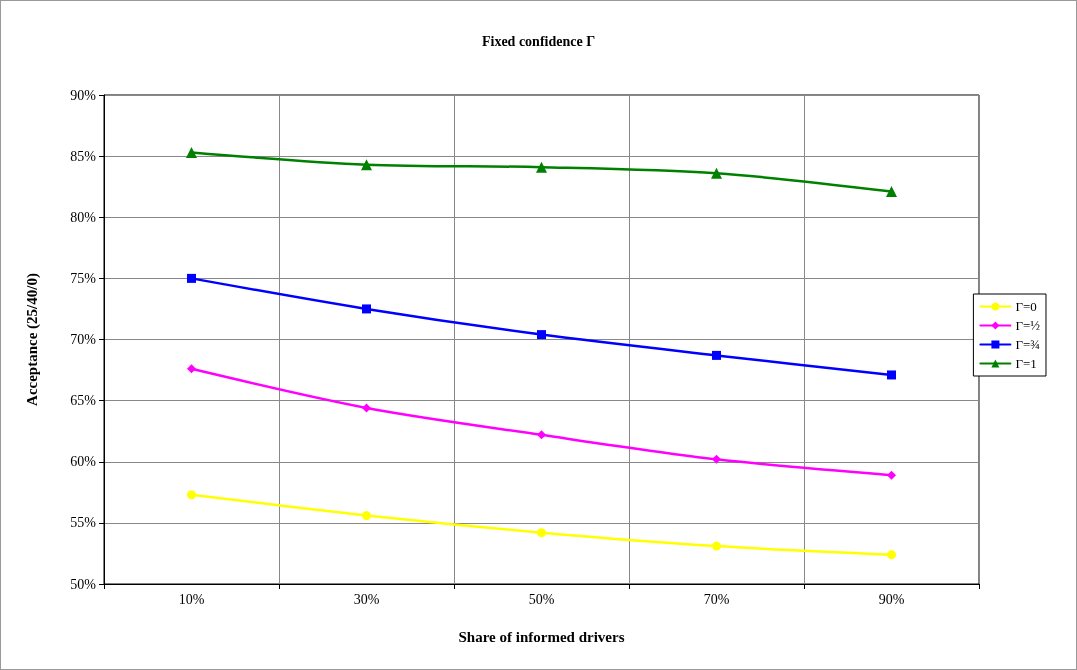  I want to click on y-tick-label: 90%, so click(83, 95).